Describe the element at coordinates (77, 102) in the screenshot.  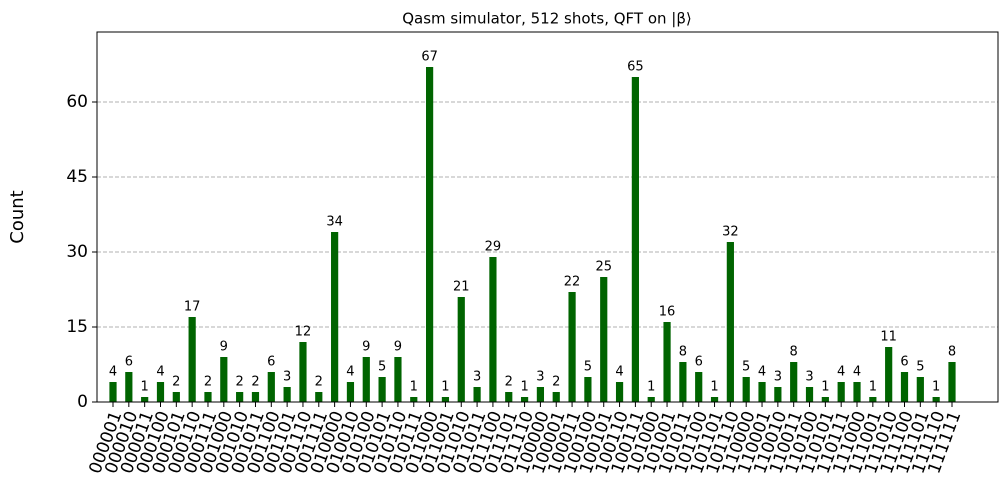
I see `y-tick-label: 60` at that location.